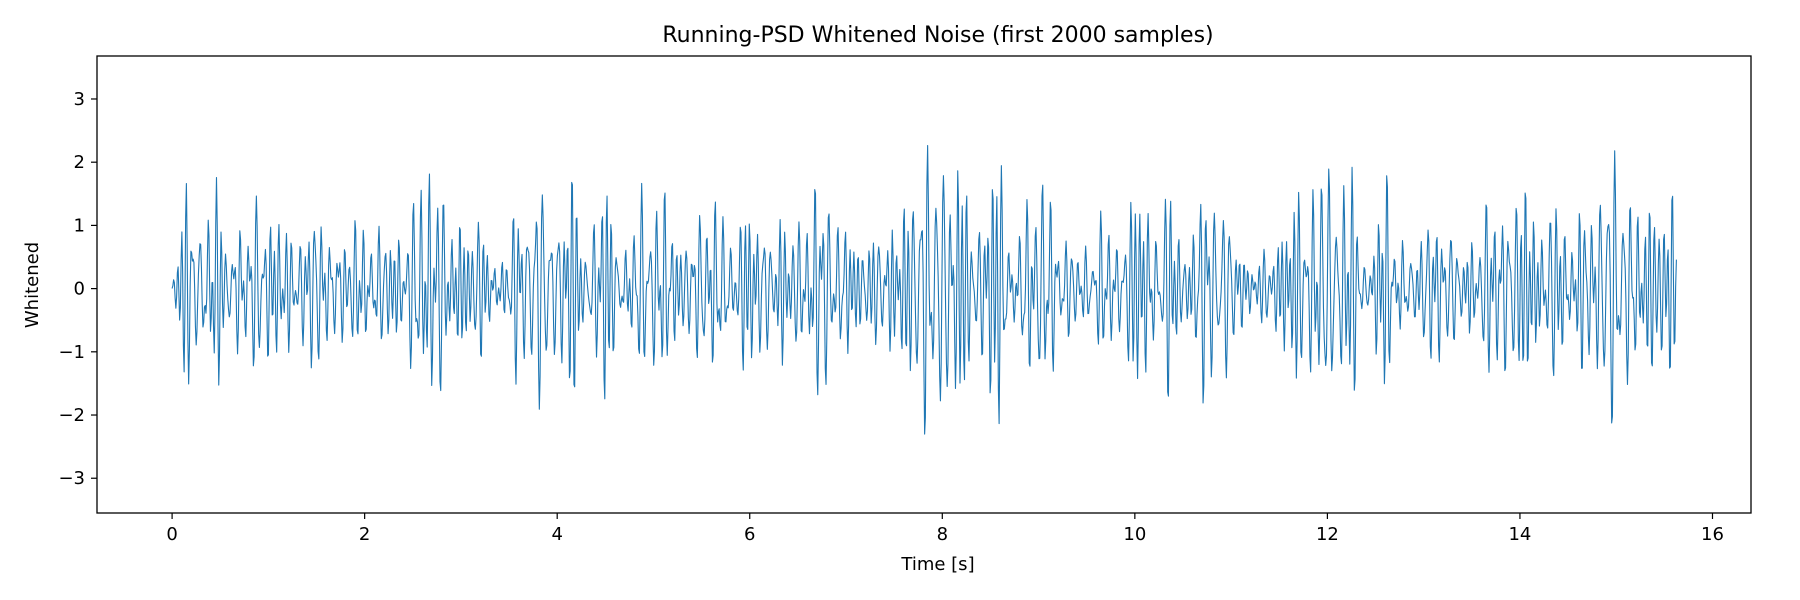 The image size is (1800, 600). I want to click on x-tick-label: 0, so click(171, 534).